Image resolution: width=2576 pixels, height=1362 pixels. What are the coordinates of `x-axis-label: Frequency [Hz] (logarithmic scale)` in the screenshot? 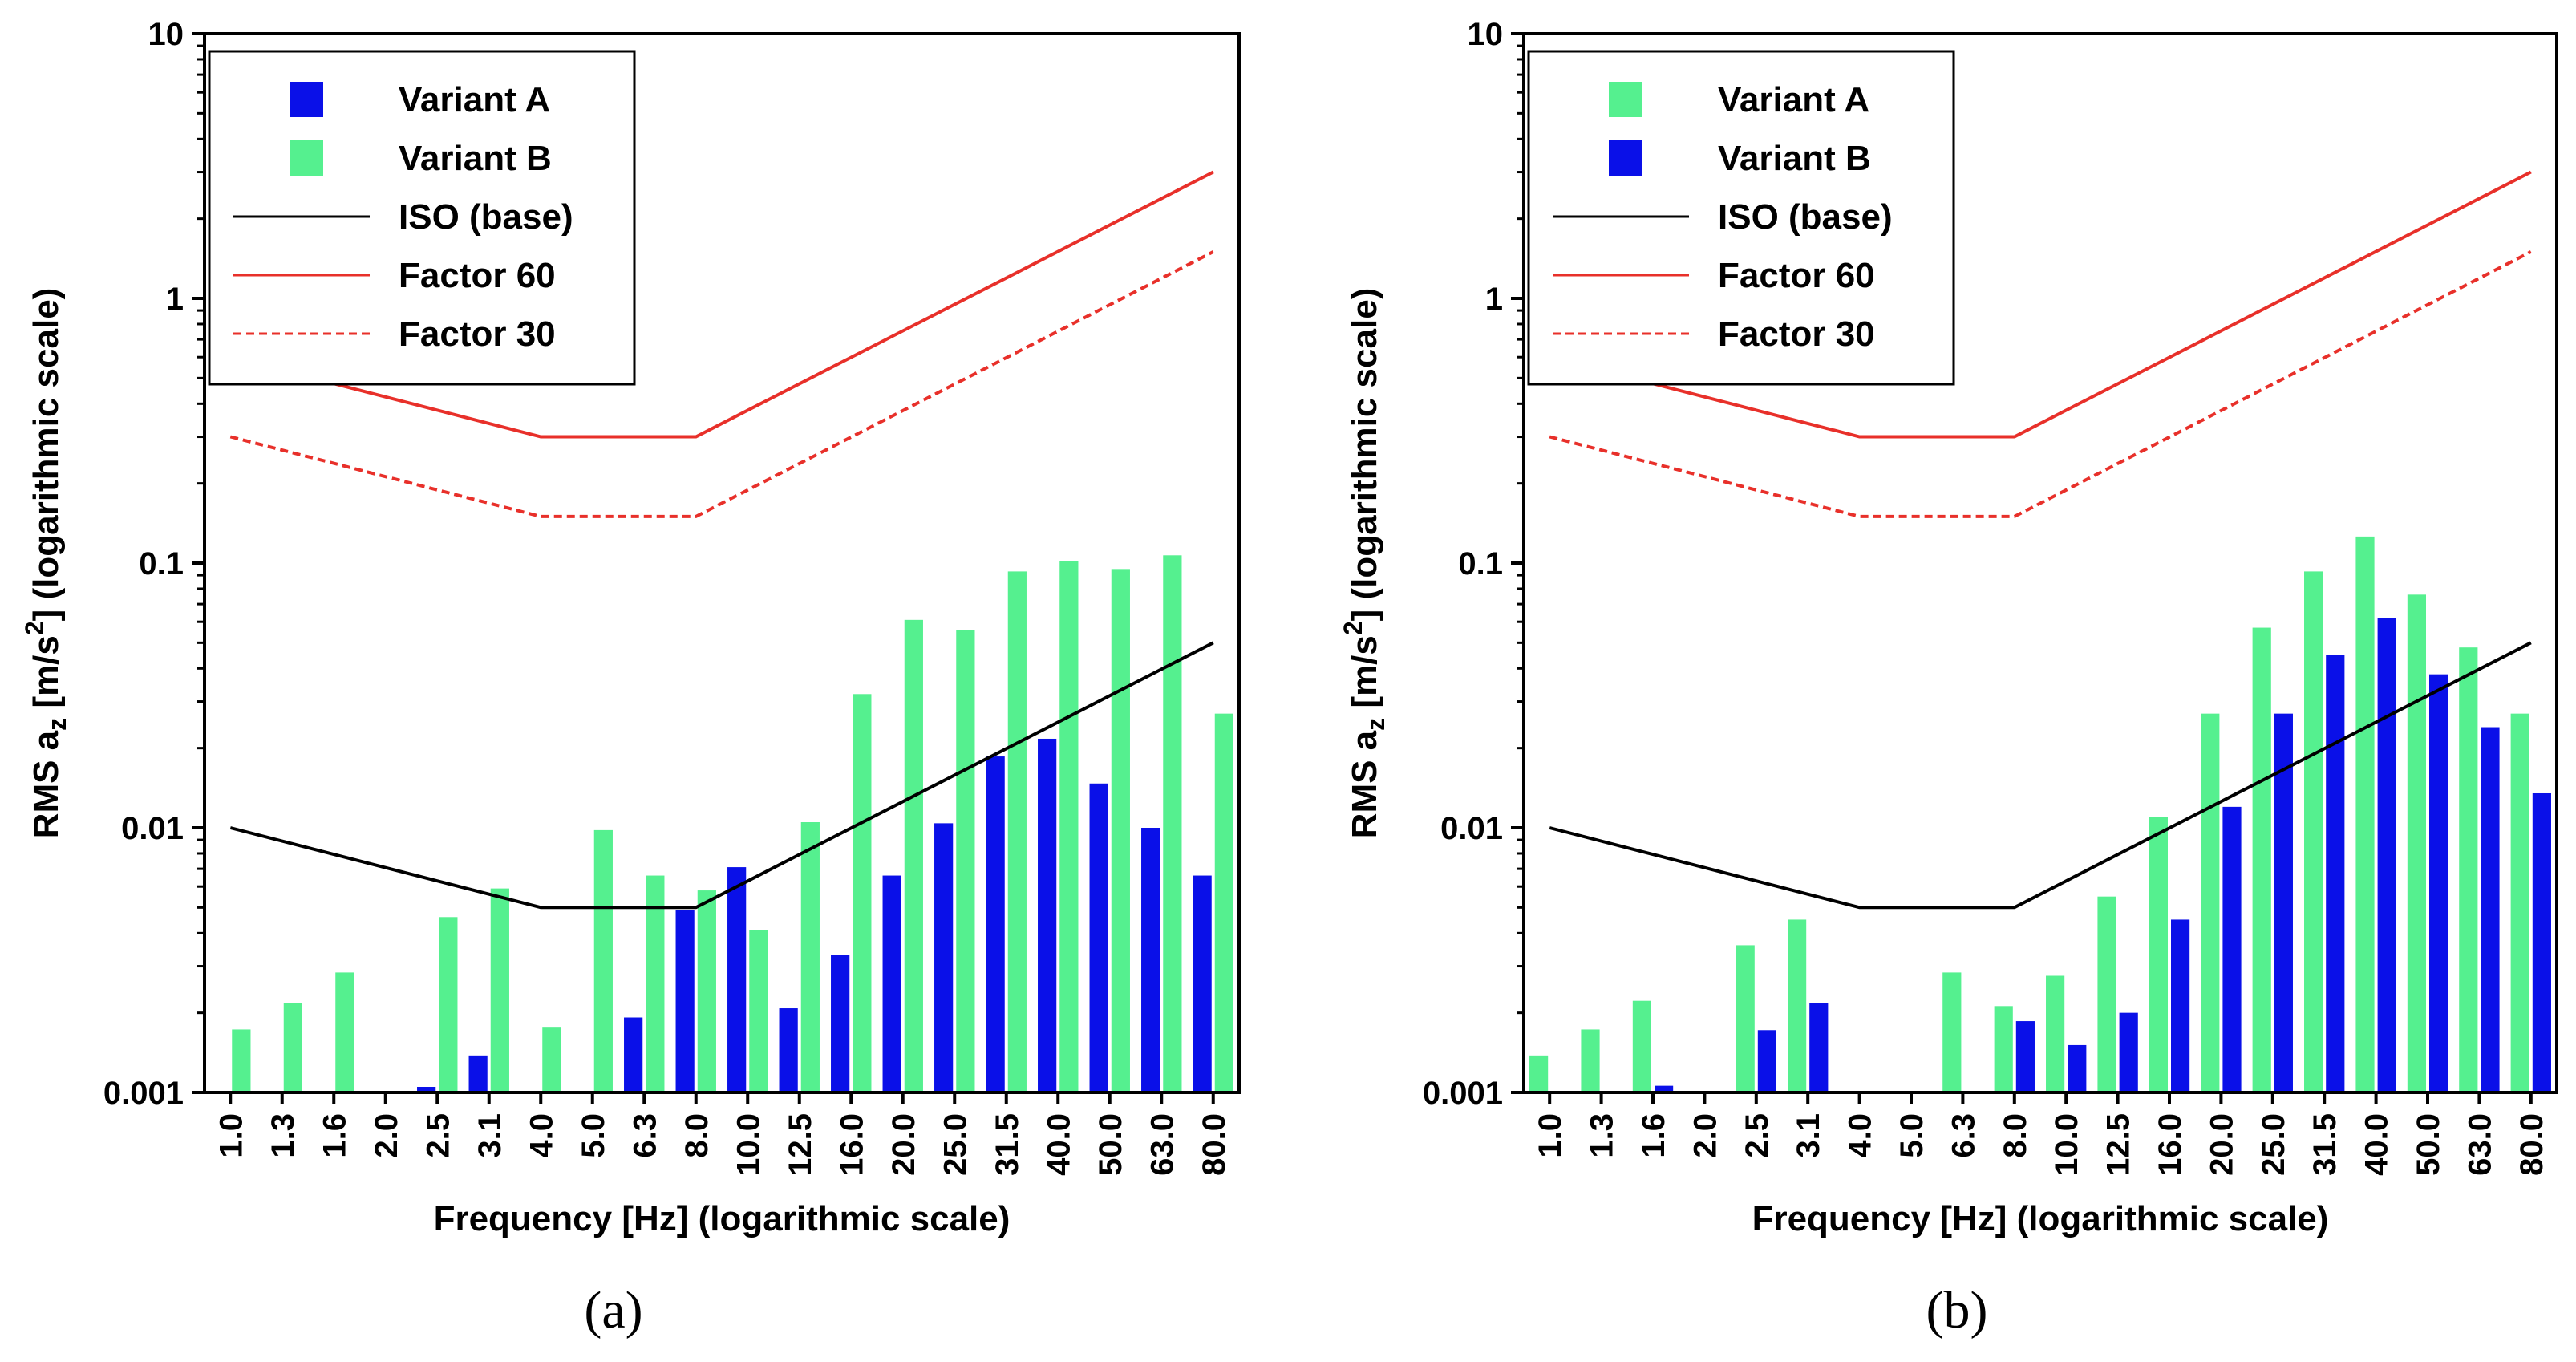 It's located at (2040, 1218).